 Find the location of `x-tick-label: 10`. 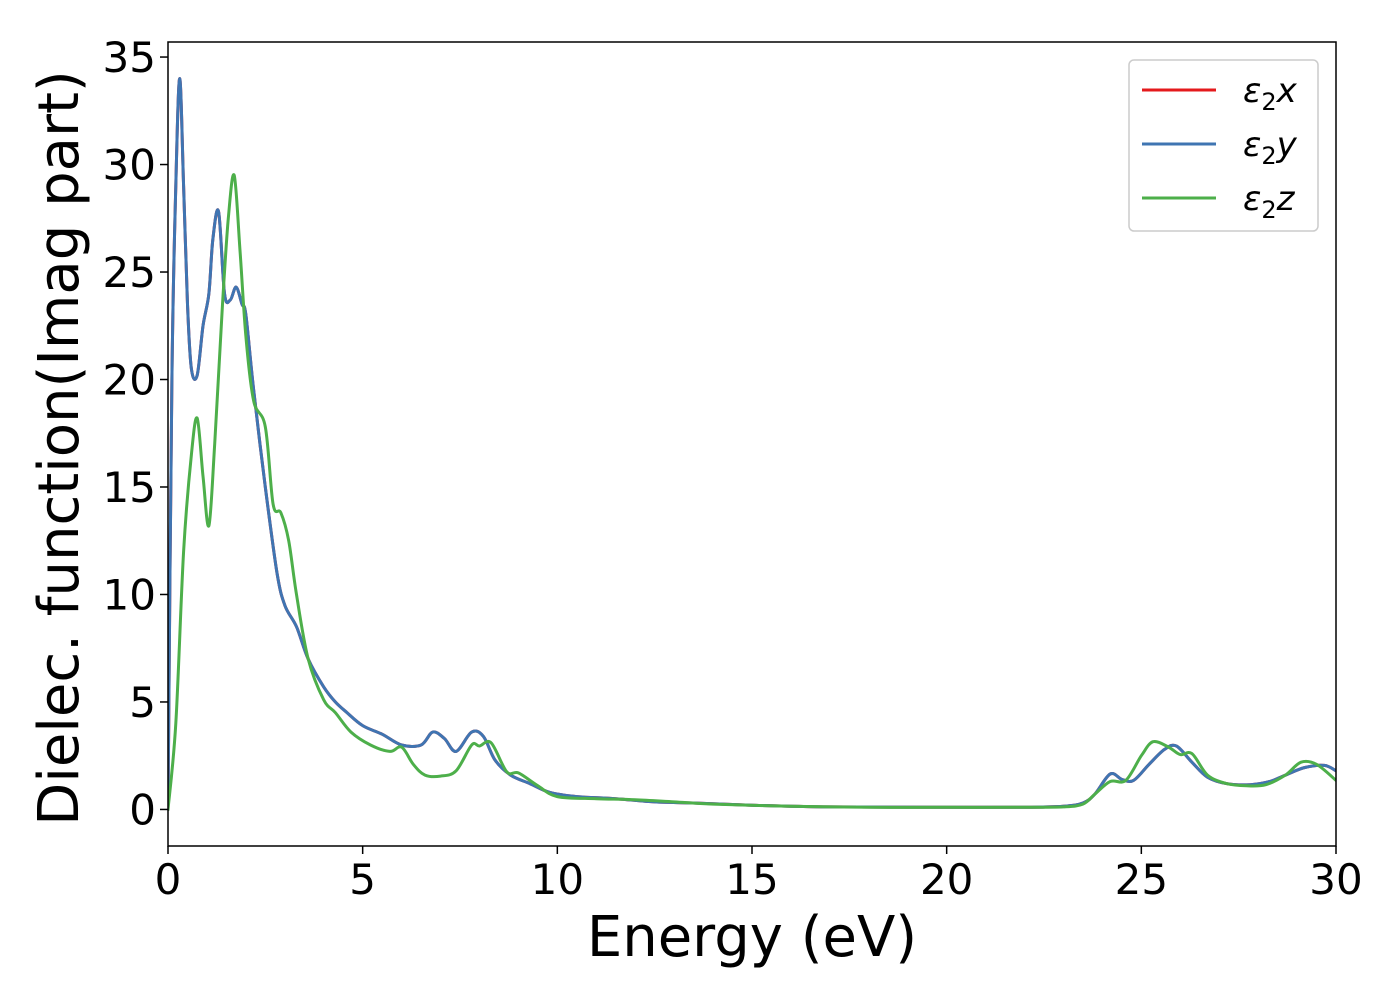

x-tick-label: 10 is located at coordinates (557, 879).